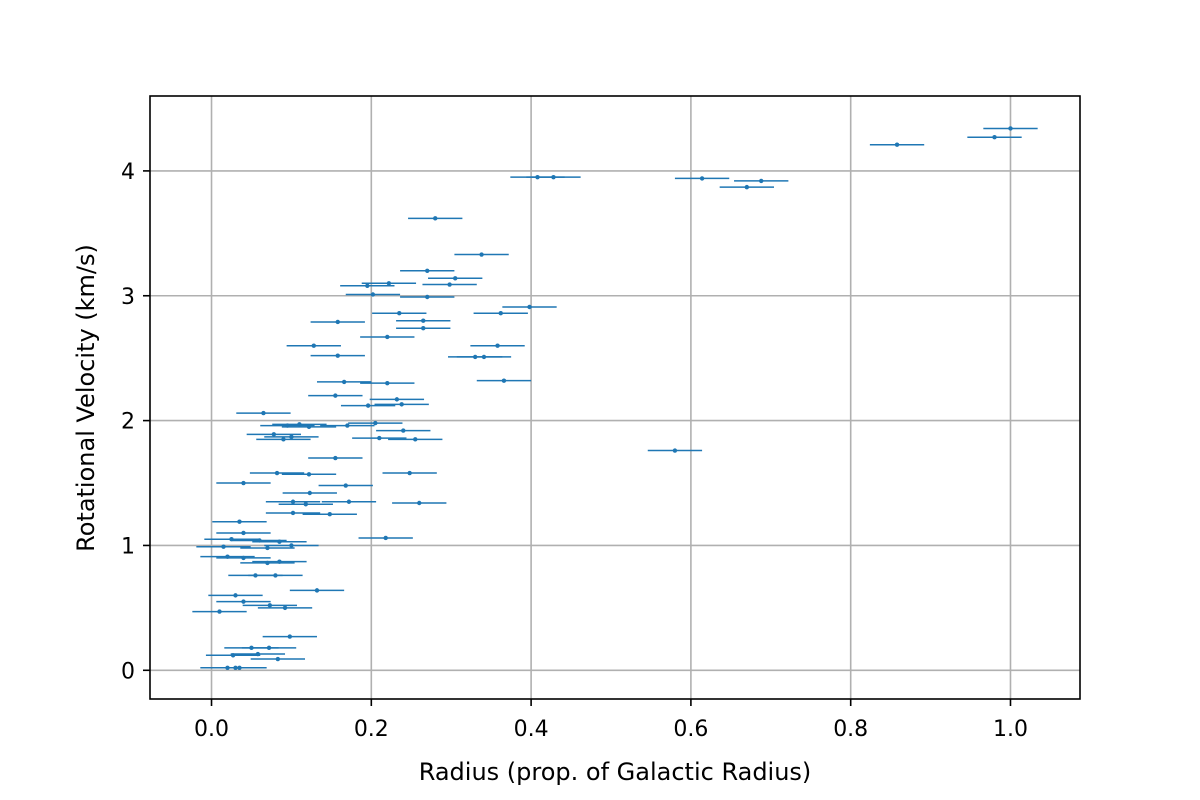 The image size is (1200, 800). What do you see at coordinates (128, 671) in the screenshot?
I see `y-tick-label: 0` at bounding box center [128, 671].